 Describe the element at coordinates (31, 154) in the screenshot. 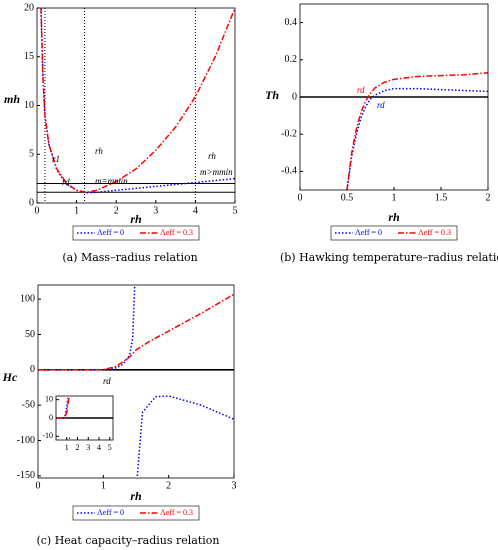

I see `y-tick-label: 5` at that location.